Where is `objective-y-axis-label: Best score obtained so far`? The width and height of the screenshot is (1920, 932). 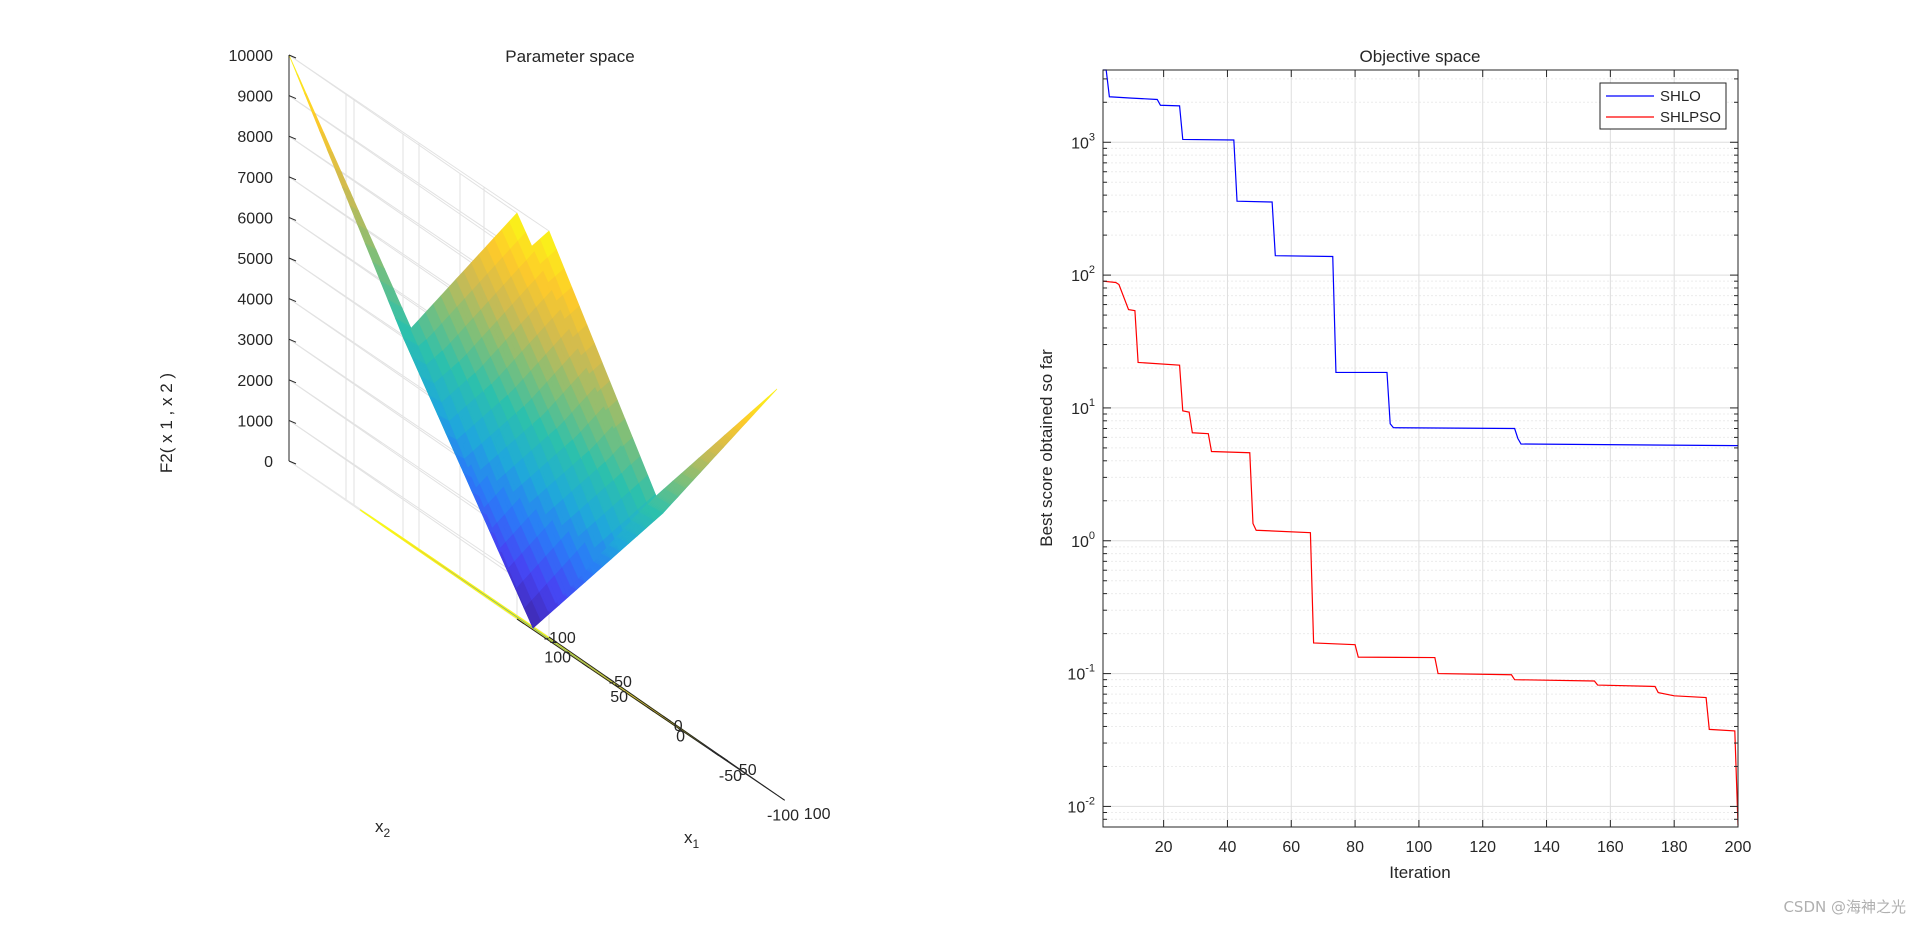 objective-y-axis-label: Best score obtained so far is located at coordinates (1046, 448).